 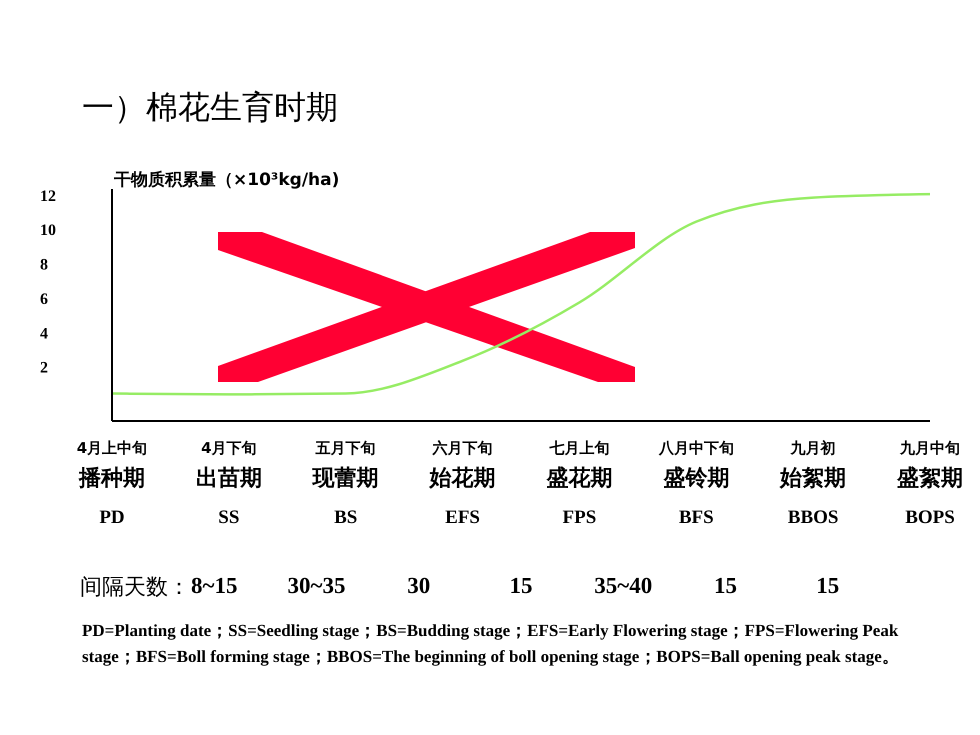 I want to click on y-tick-label: 6, so click(x=44, y=299).